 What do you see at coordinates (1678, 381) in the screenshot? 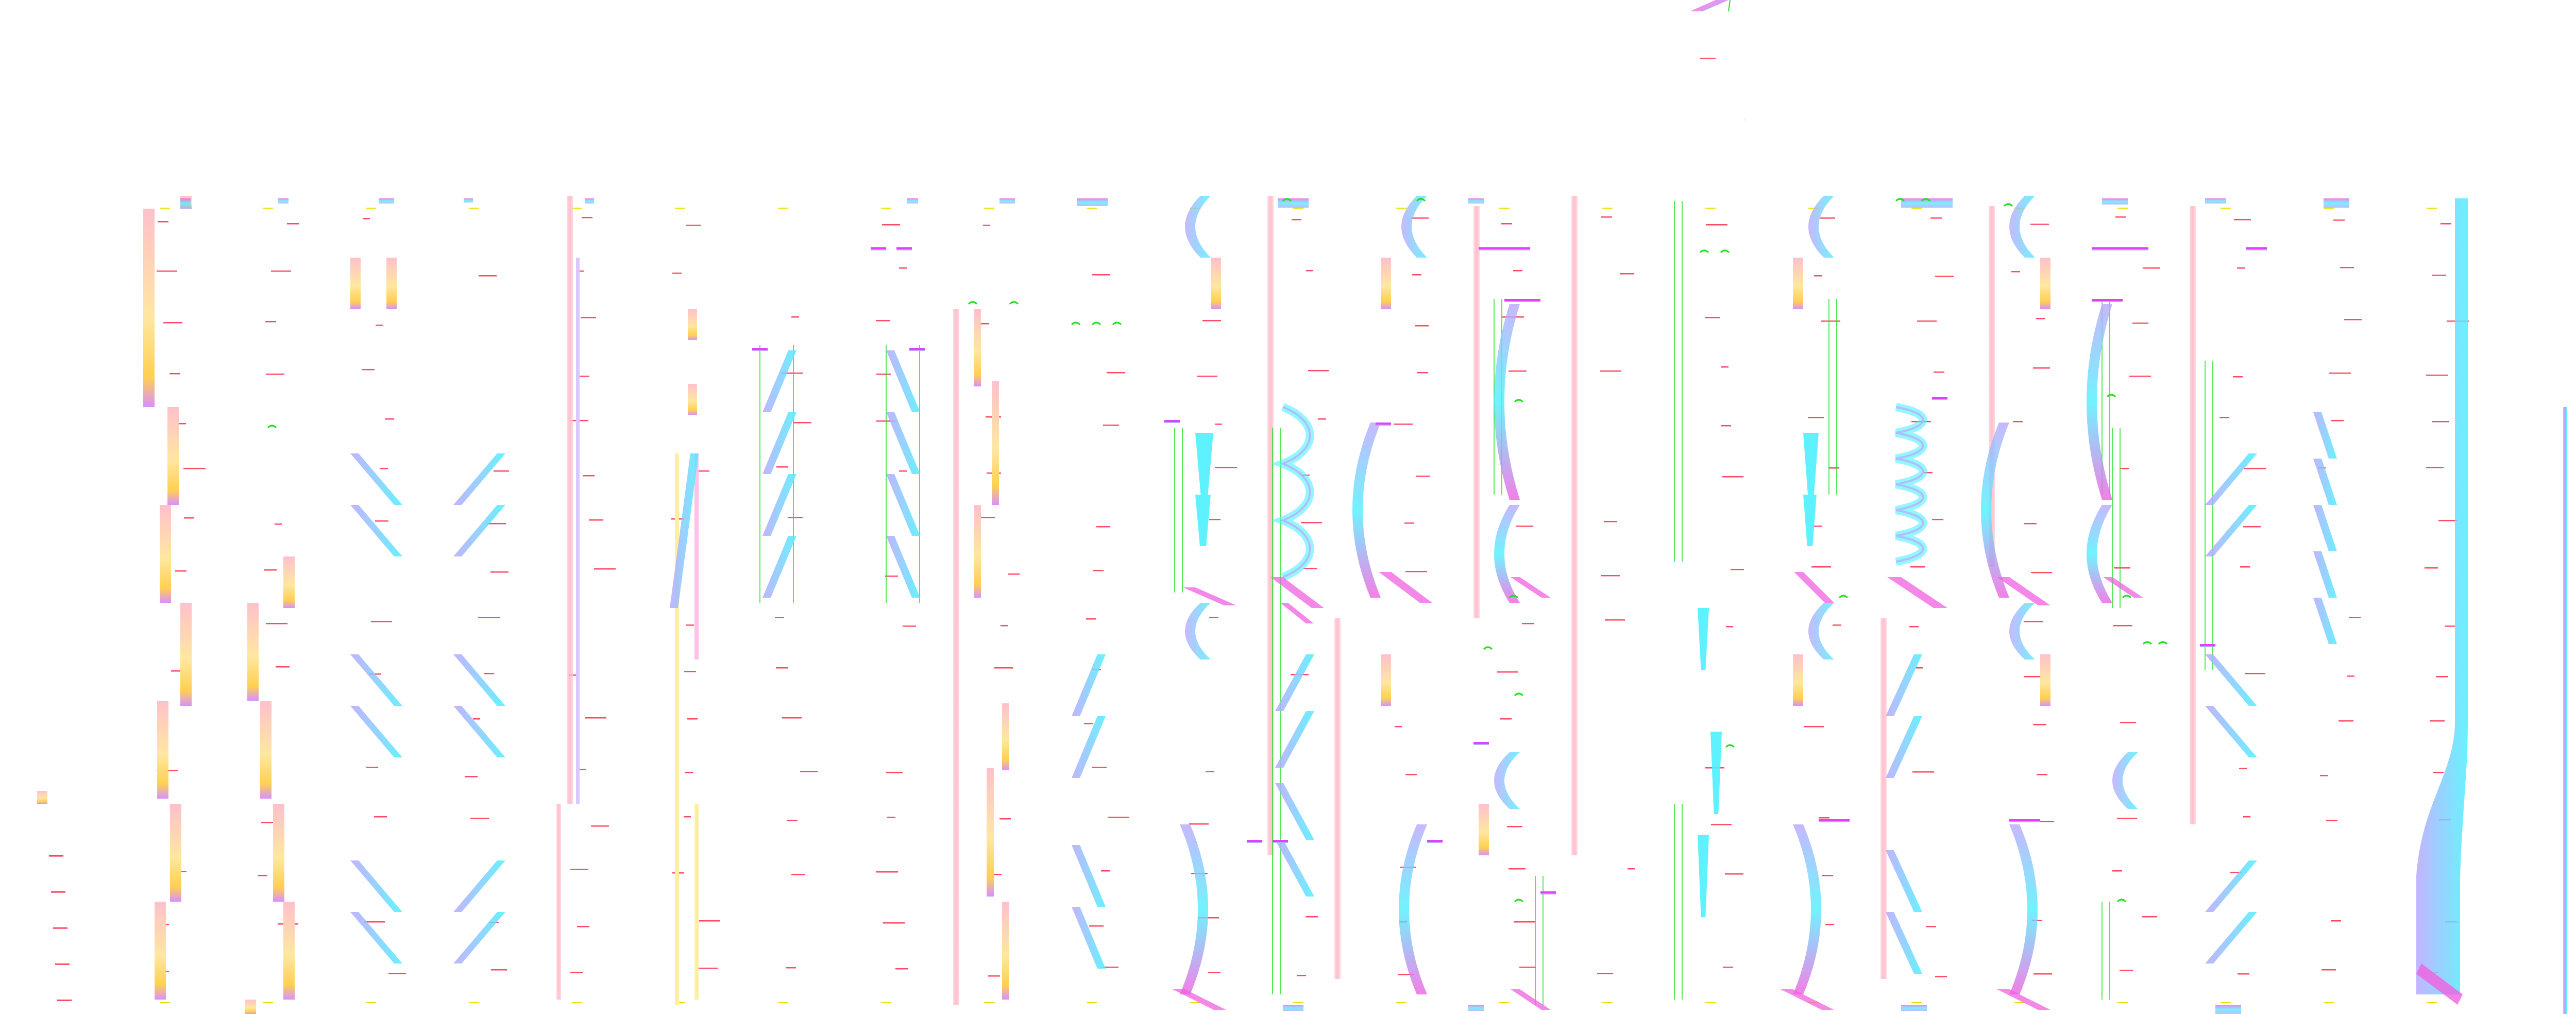
I see `connector-line` at bounding box center [1678, 381].